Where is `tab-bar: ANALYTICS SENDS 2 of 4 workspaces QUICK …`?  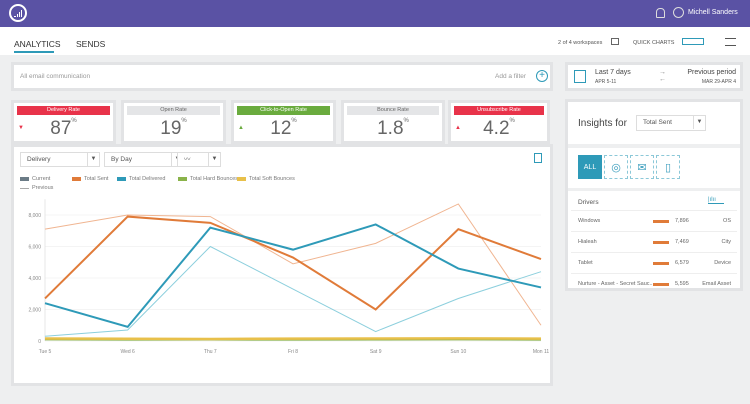
tab-bar: ANALYTICS SENDS 2 of 4 workspaces QUICK … is located at coordinates (375, 41).